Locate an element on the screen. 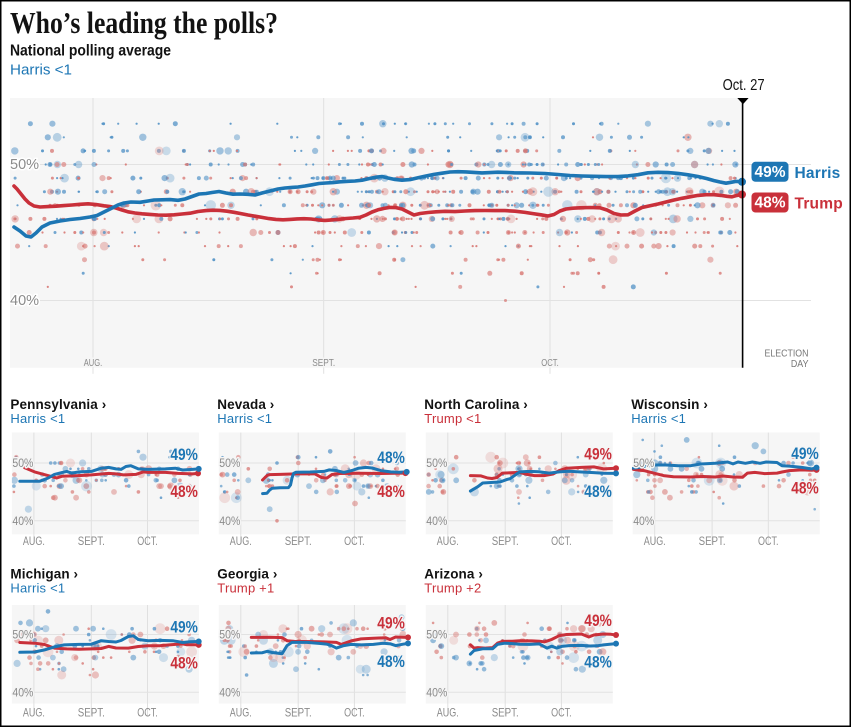 This screenshot has width=851, height=727. svg-text: ELECTION is located at coordinates (787, 354).